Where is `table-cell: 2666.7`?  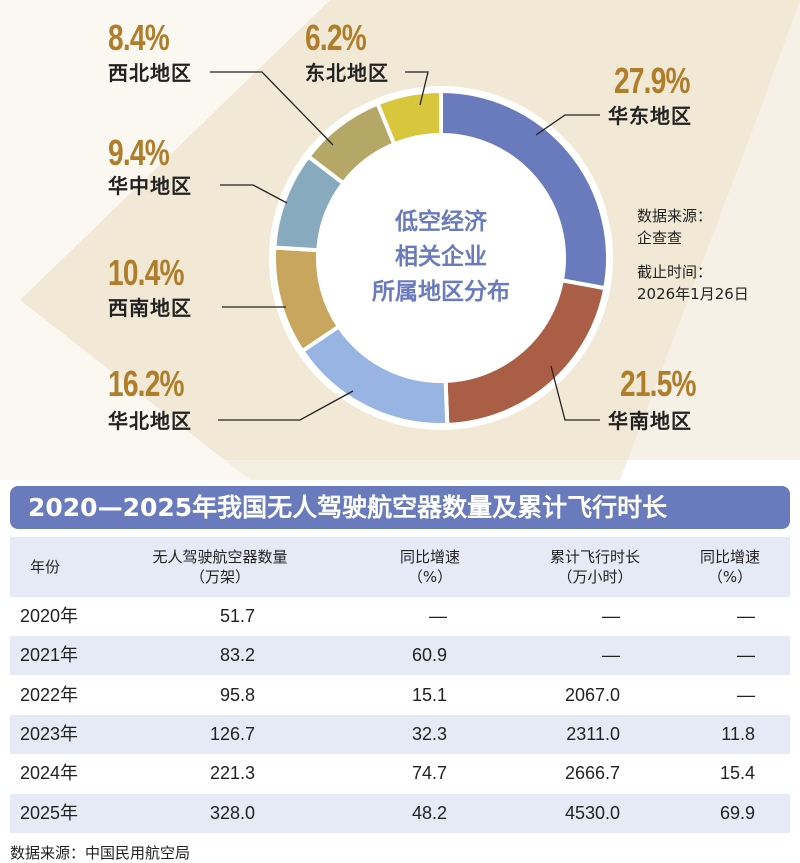 table-cell: 2666.7 is located at coordinates (592, 773).